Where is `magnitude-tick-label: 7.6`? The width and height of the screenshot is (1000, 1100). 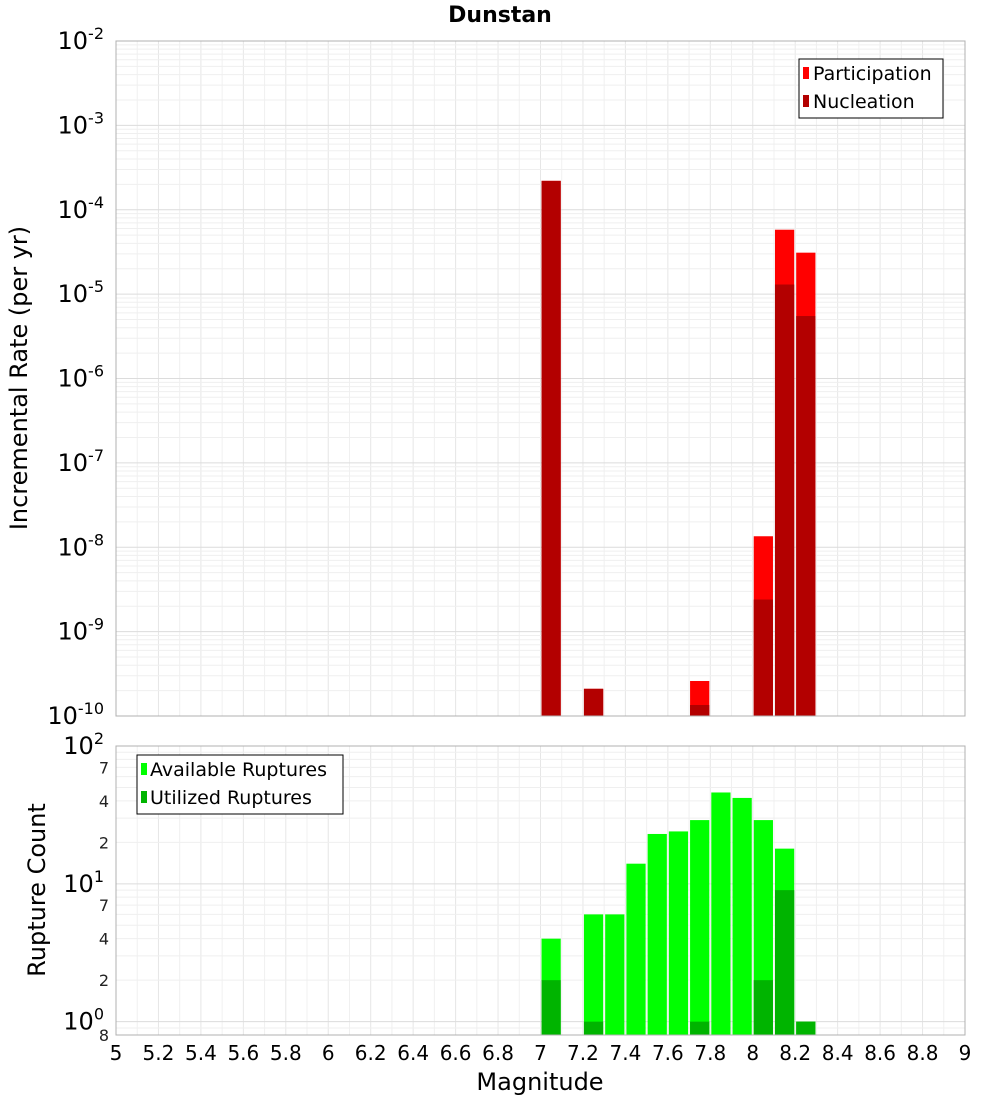
magnitude-tick-label: 7.6 is located at coordinates (668, 1053).